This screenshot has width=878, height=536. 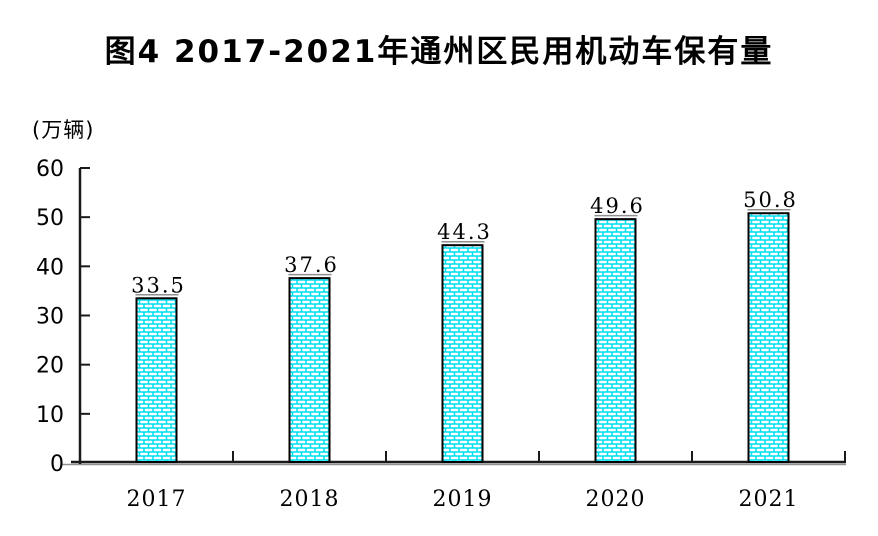 I want to click on y-axis-unit-label: (万辆), so click(x=63, y=130).